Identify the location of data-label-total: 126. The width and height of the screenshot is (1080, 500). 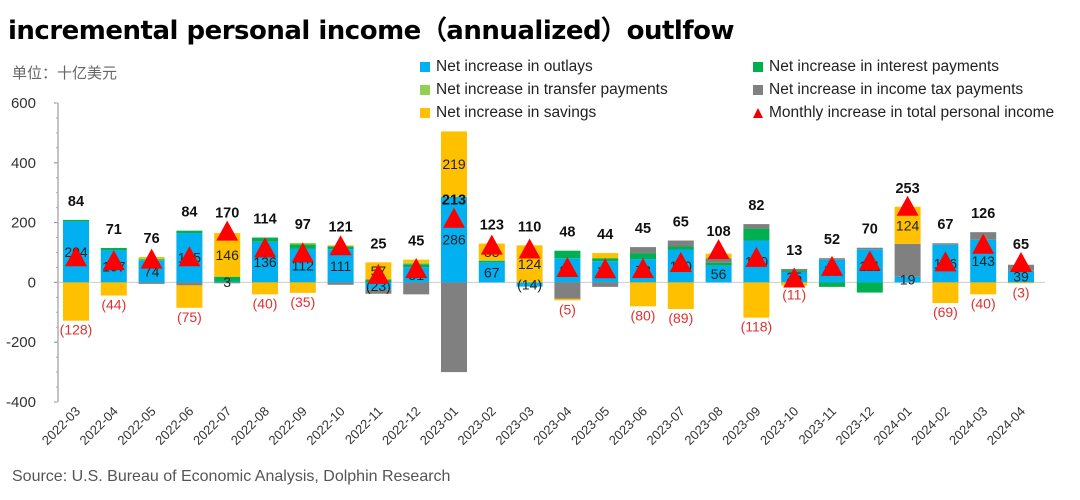
(983, 214).